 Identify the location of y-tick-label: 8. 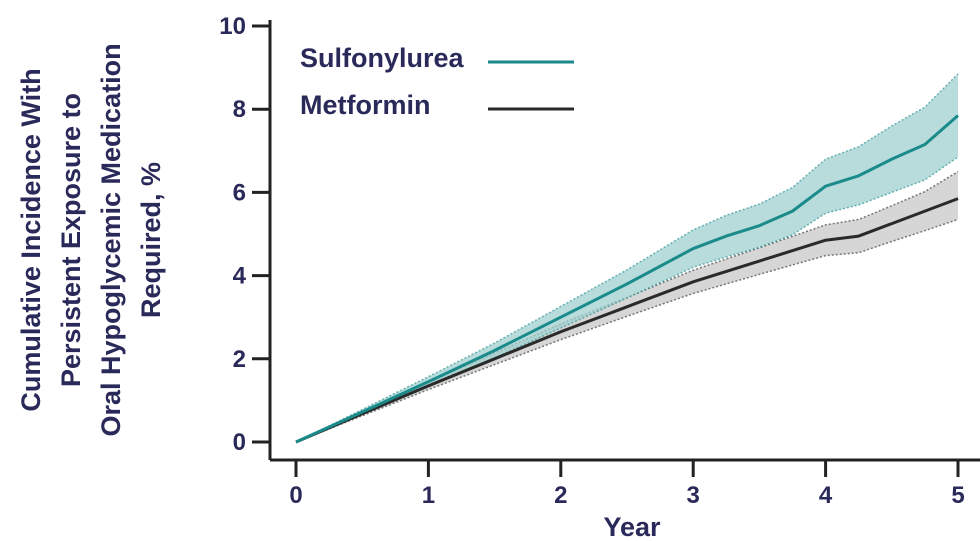
(239, 109).